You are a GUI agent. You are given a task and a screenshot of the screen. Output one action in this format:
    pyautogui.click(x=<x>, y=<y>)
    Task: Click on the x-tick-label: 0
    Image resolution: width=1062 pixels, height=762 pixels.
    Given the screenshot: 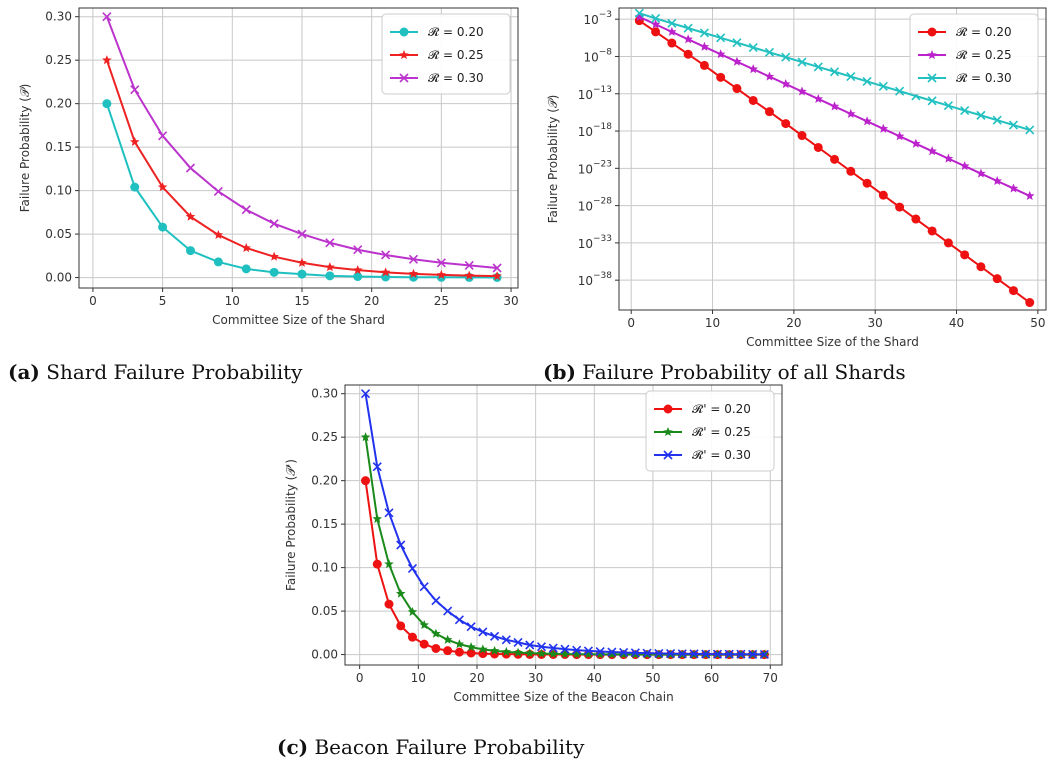 What is the action you would take?
    pyautogui.click(x=360, y=678)
    